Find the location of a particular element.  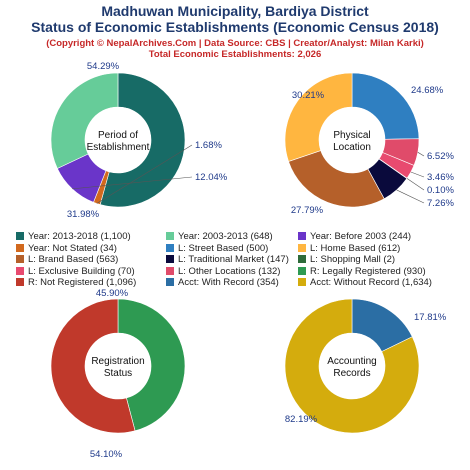

slice-percent-label: 3.46% is located at coordinates (440, 177).